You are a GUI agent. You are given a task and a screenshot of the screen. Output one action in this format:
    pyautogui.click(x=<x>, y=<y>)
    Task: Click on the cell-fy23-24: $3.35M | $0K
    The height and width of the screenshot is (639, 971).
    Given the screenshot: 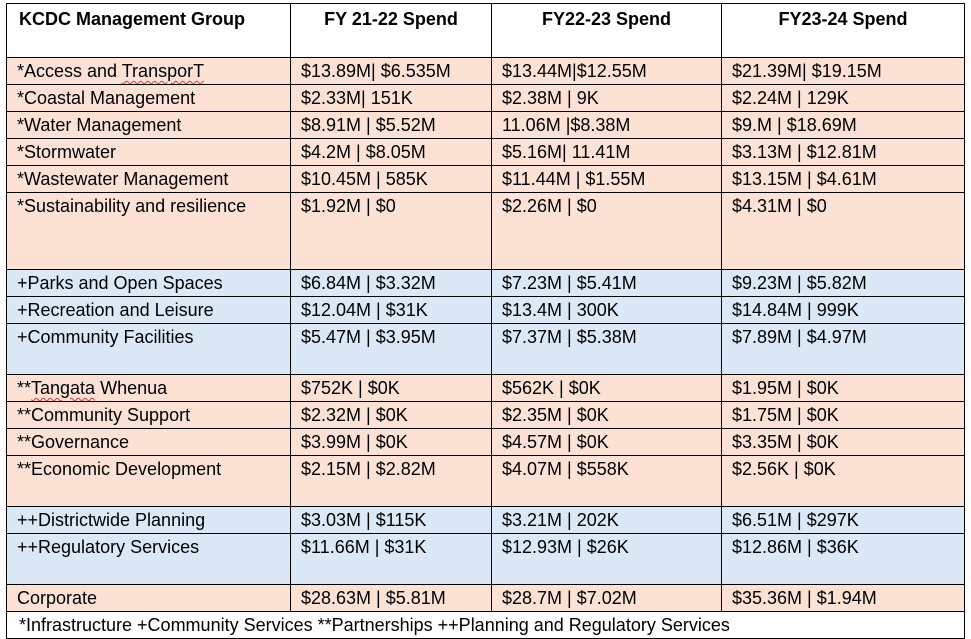 What is the action you would take?
    pyautogui.click(x=843, y=442)
    